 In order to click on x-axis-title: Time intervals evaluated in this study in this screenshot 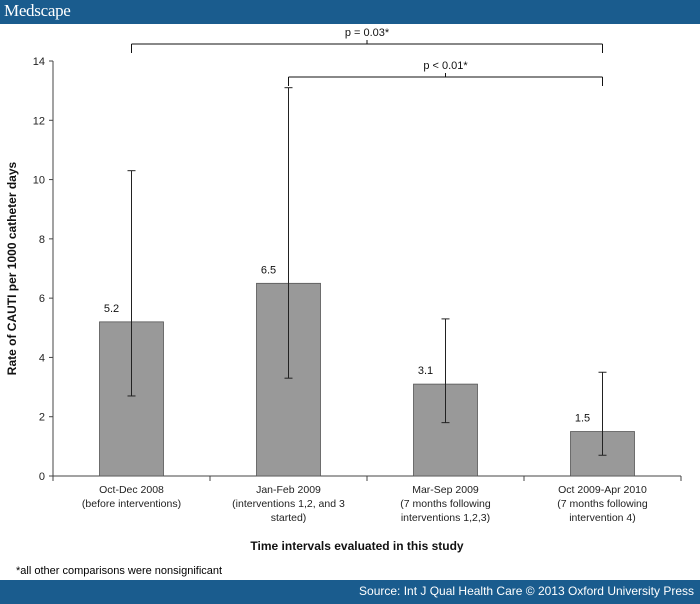, I will do `click(357, 546)`.